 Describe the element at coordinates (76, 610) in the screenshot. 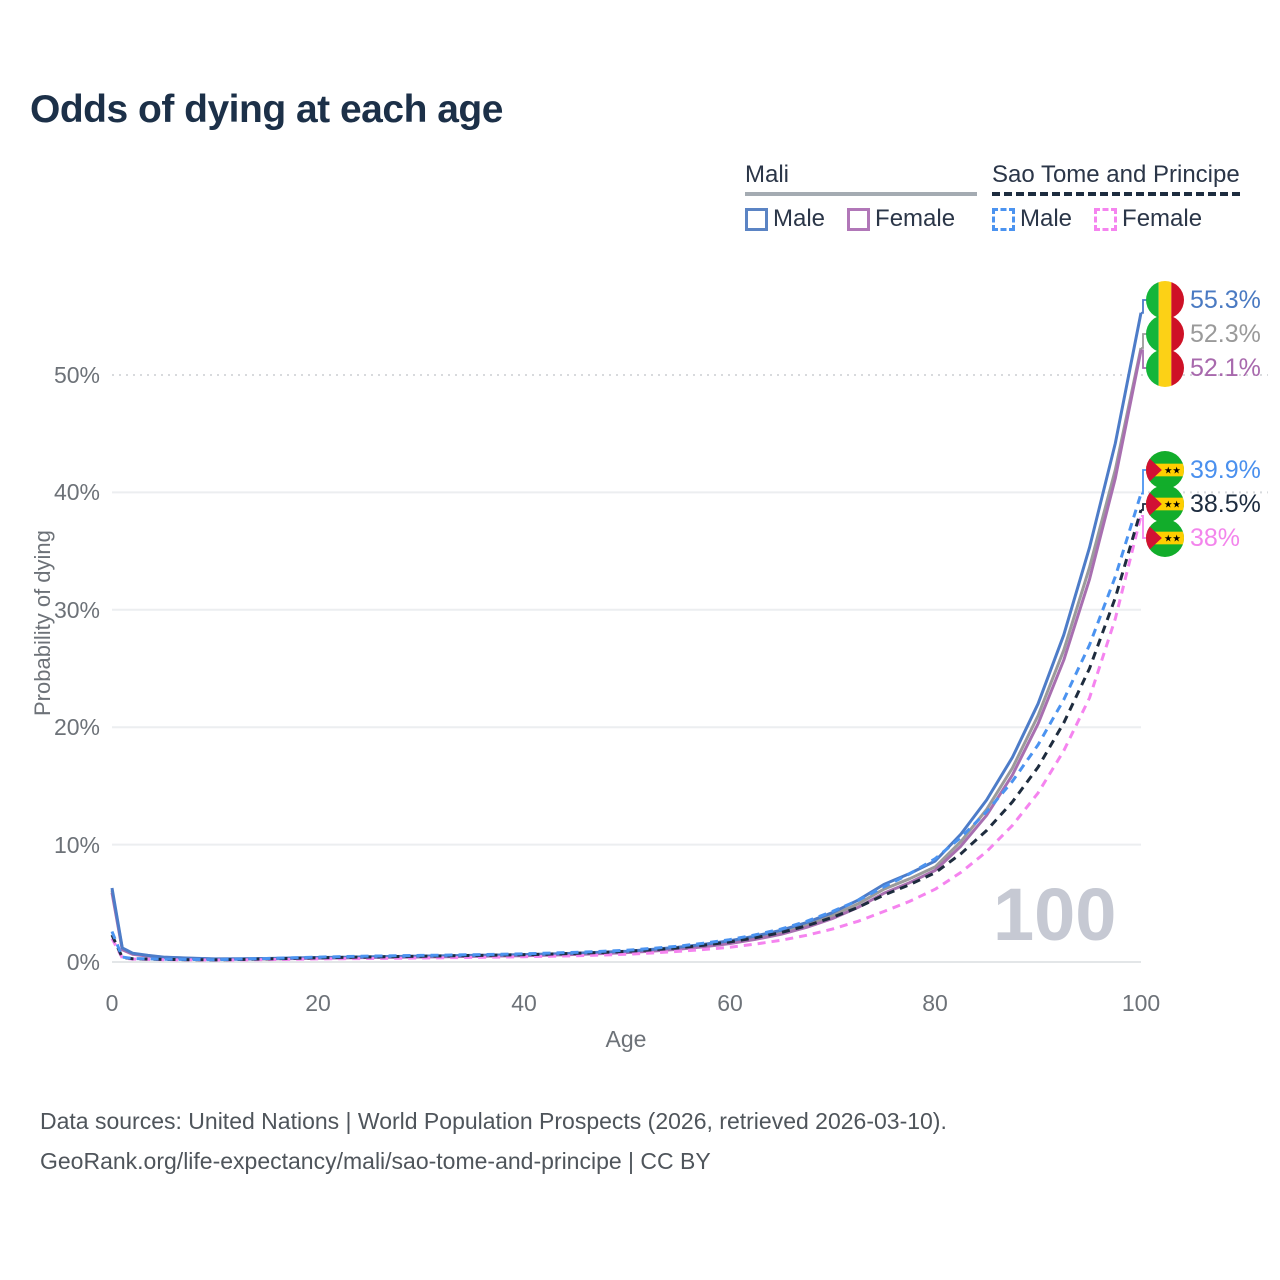

I see `y-tick-30: 30%` at that location.